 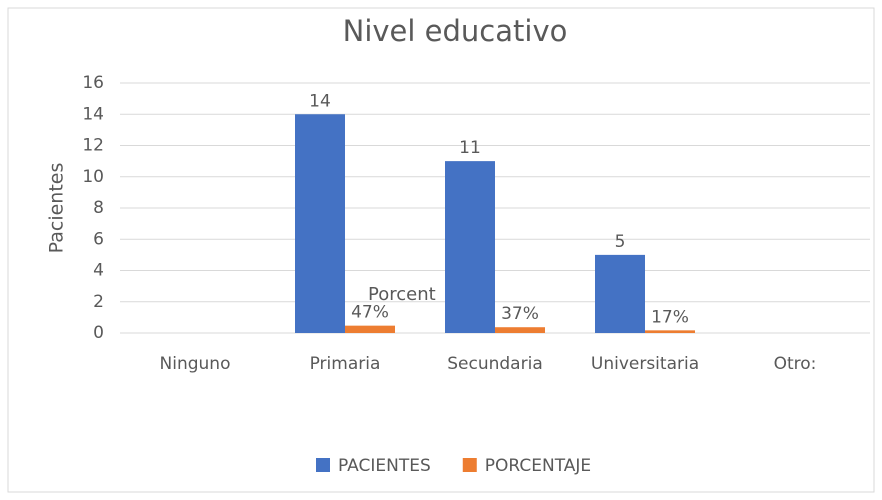 I want to click on y-tick-label: 4, so click(x=98, y=271).